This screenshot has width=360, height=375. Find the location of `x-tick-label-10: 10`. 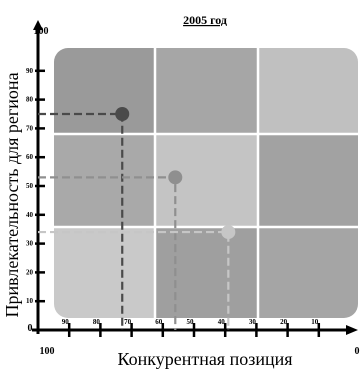

x-tick-label-10: 10 is located at coordinates (315, 322).